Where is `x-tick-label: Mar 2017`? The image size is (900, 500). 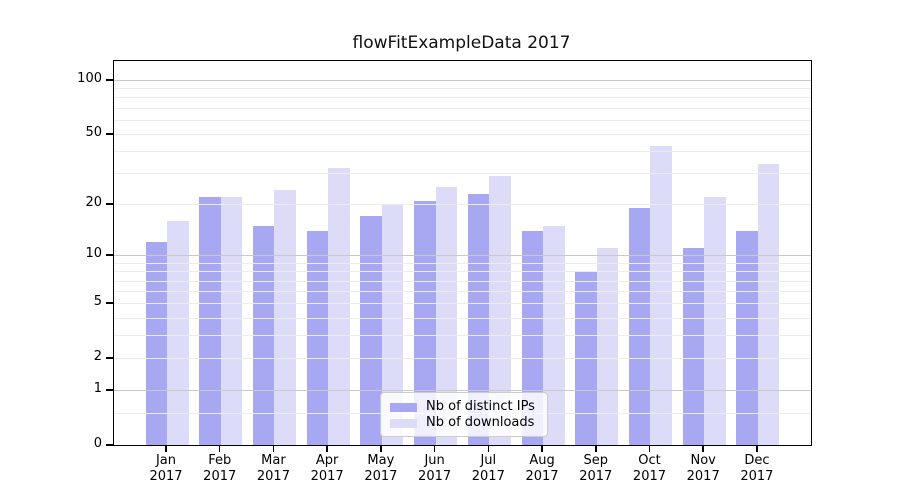 x-tick-label: Mar 2017 is located at coordinates (273, 468).